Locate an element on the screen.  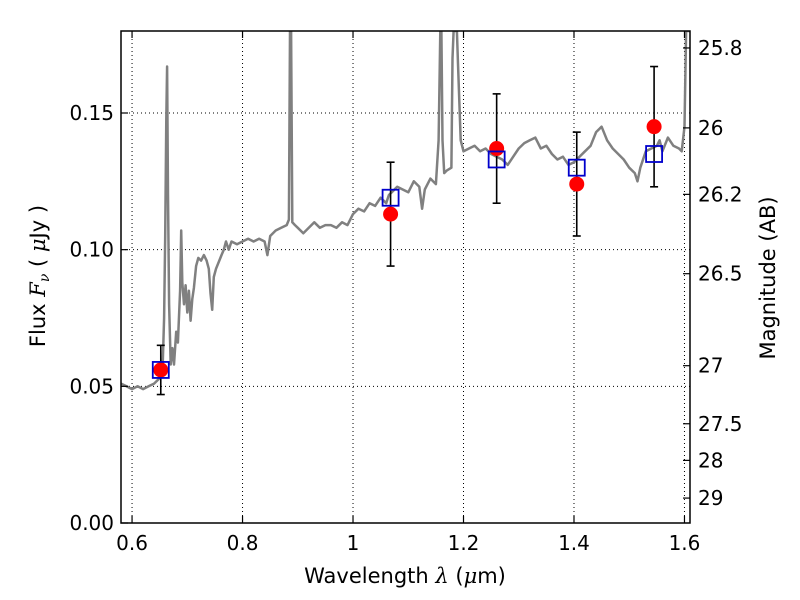
x-tick-label: 1 is located at coordinates (353, 543).